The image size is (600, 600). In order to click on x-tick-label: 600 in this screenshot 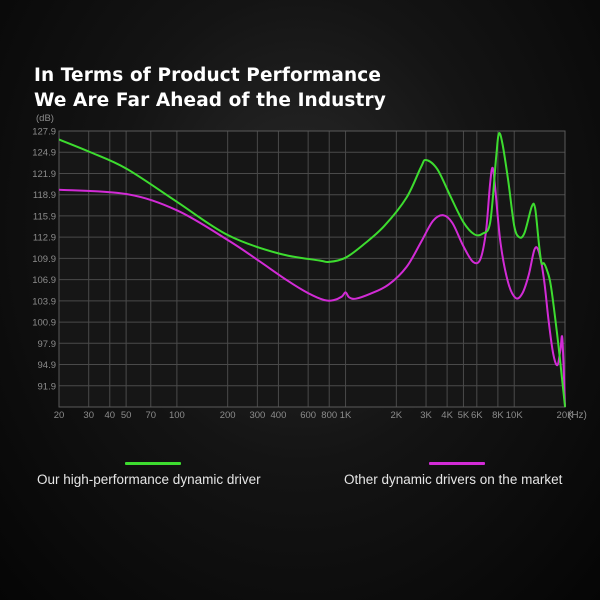, I will do `click(308, 415)`.